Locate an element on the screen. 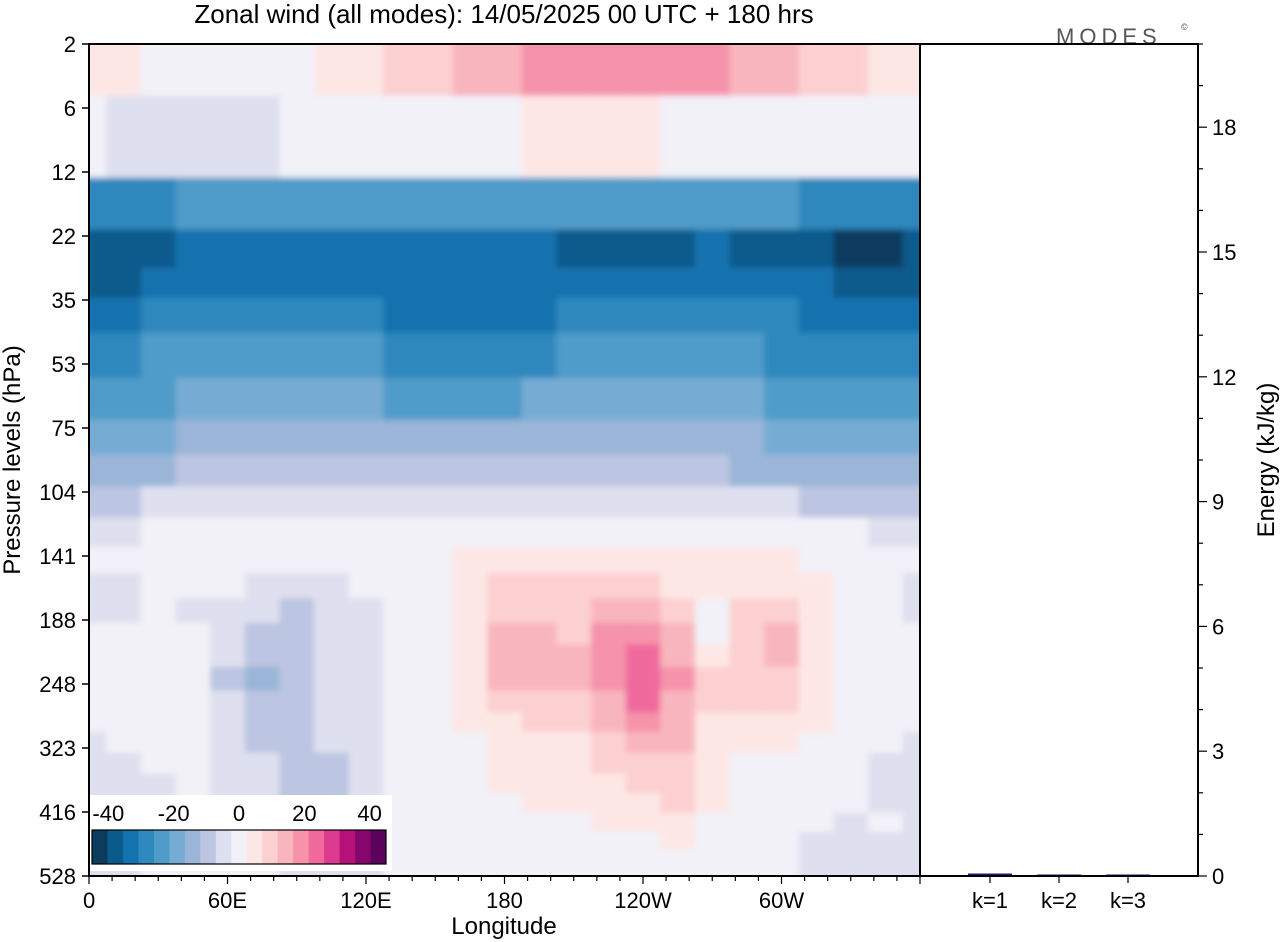  y-tick-label: 141 is located at coordinates (57, 556).